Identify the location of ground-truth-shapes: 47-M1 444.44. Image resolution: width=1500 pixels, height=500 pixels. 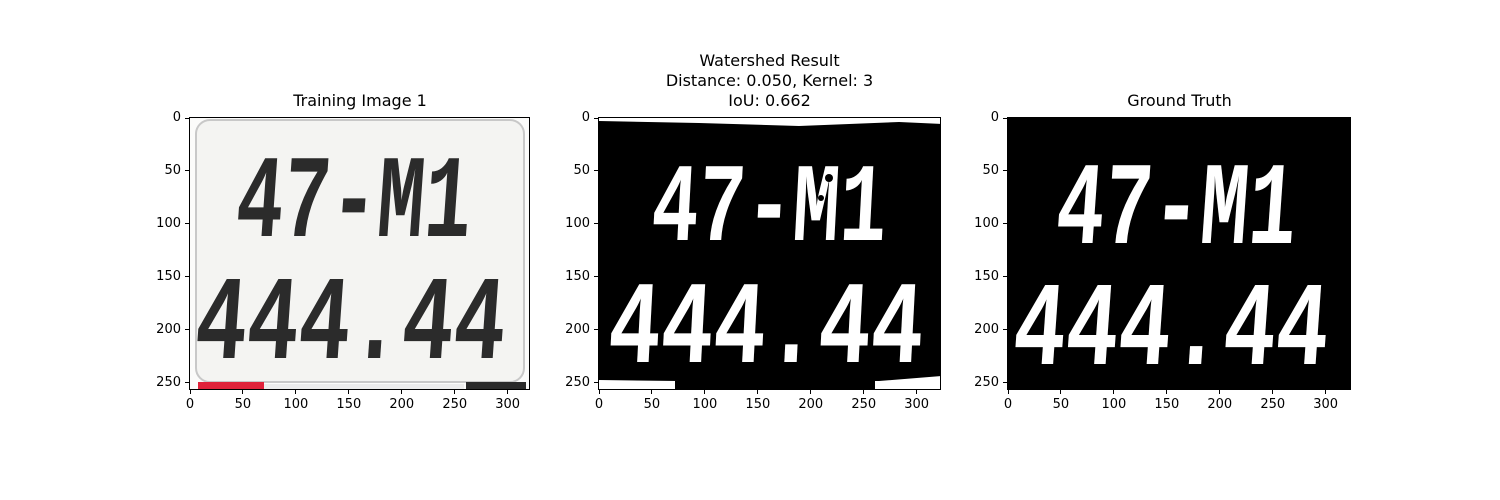
(1171, 268).